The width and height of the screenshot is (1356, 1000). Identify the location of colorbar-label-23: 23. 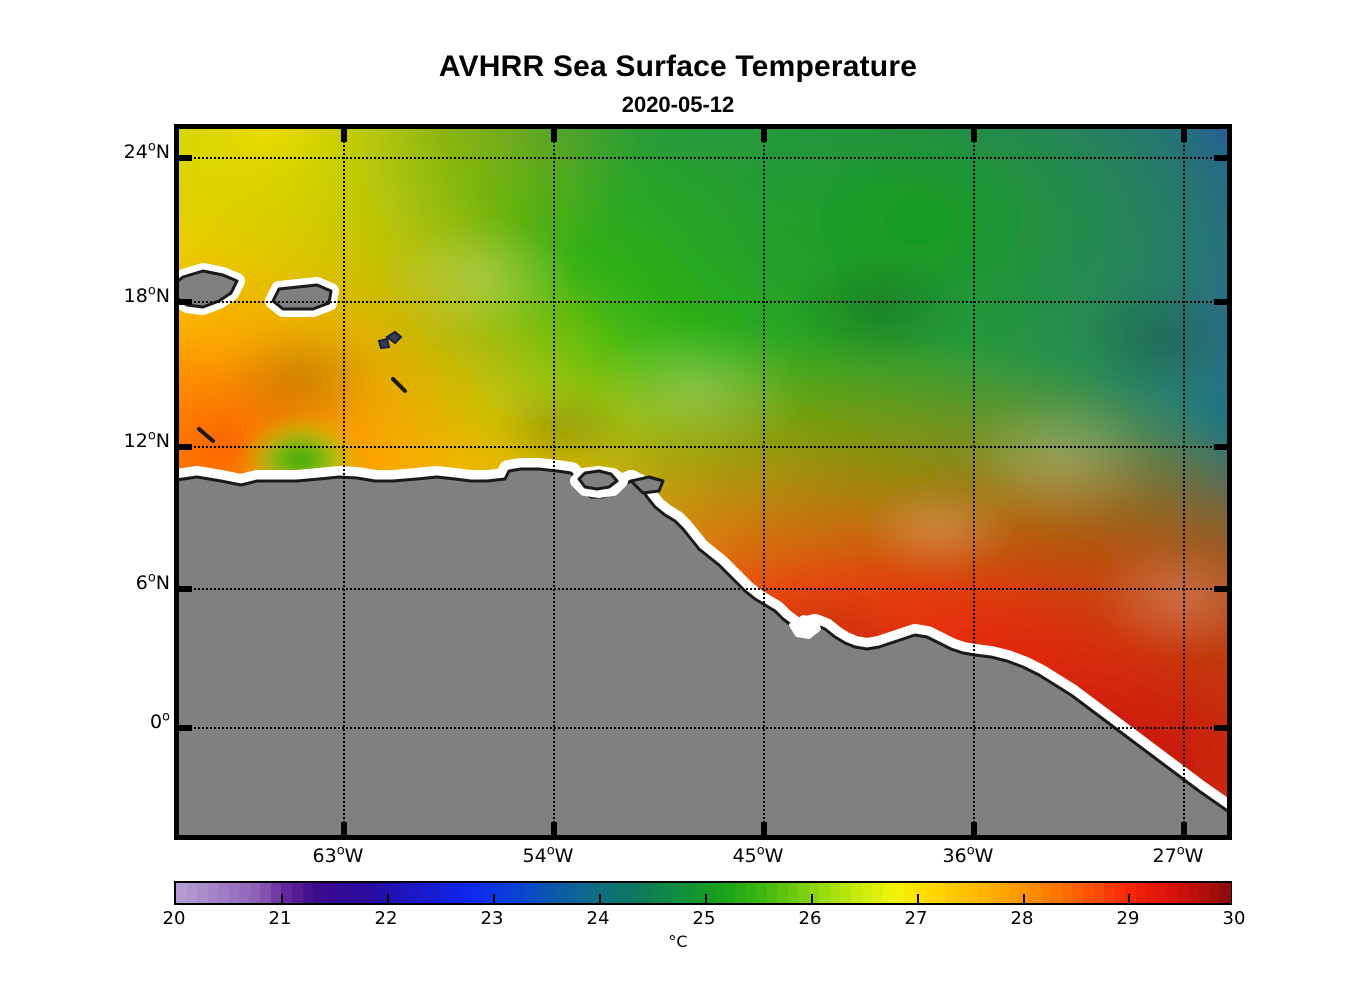
(492, 918).